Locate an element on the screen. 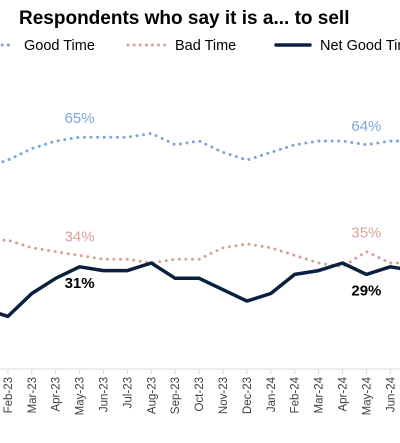  legend-label-good-time: Good Time is located at coordinates (59, 46).